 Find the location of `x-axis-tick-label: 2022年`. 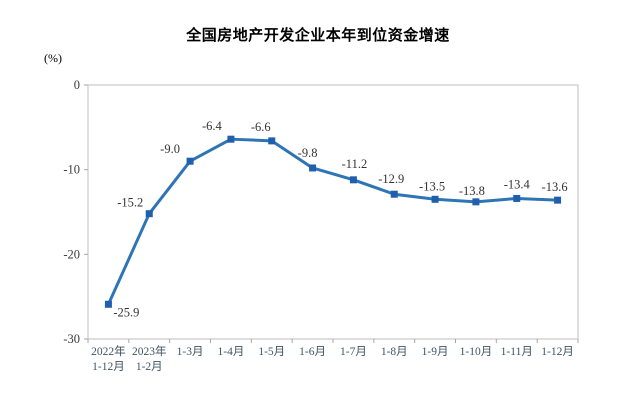

x-axis-tick-label: 2022年 is located at coordinates (108, 351).